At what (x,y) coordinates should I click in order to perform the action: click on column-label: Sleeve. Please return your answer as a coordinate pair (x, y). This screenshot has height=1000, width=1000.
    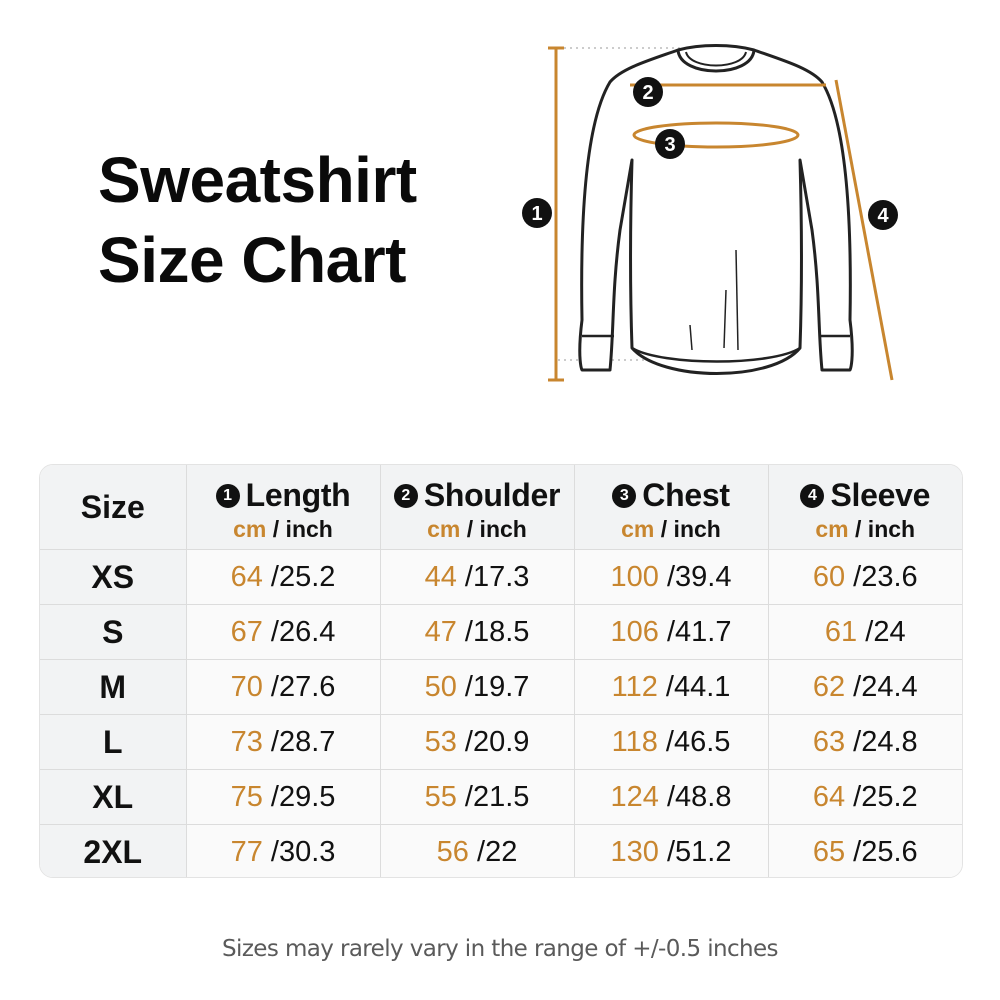
    Looking at the image, I should click on (880, 495).